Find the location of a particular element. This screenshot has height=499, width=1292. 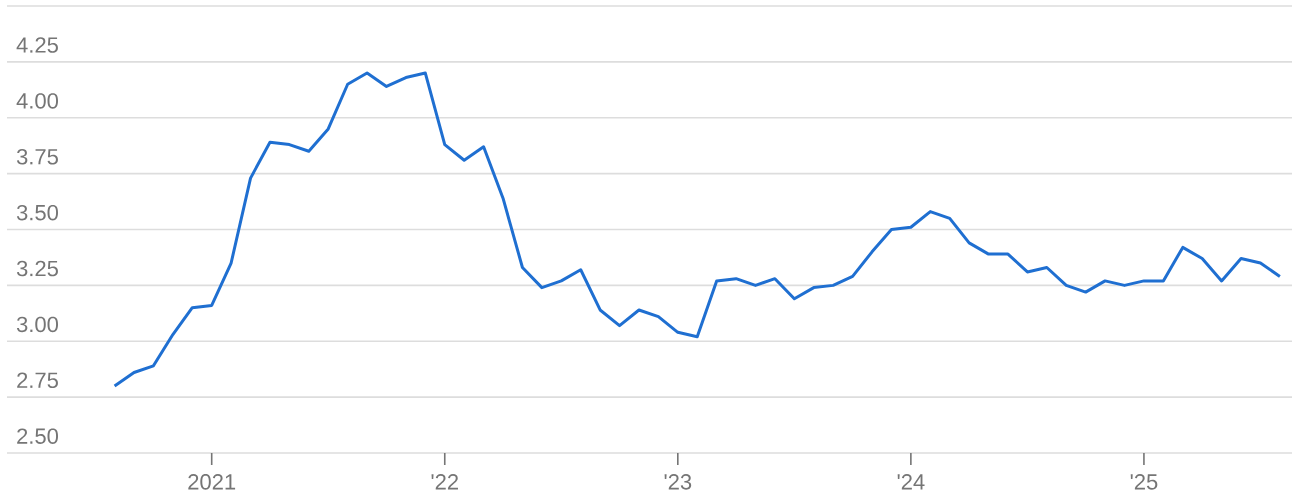

y-tick-label: 4.00 is located at coordinates (37, 101).